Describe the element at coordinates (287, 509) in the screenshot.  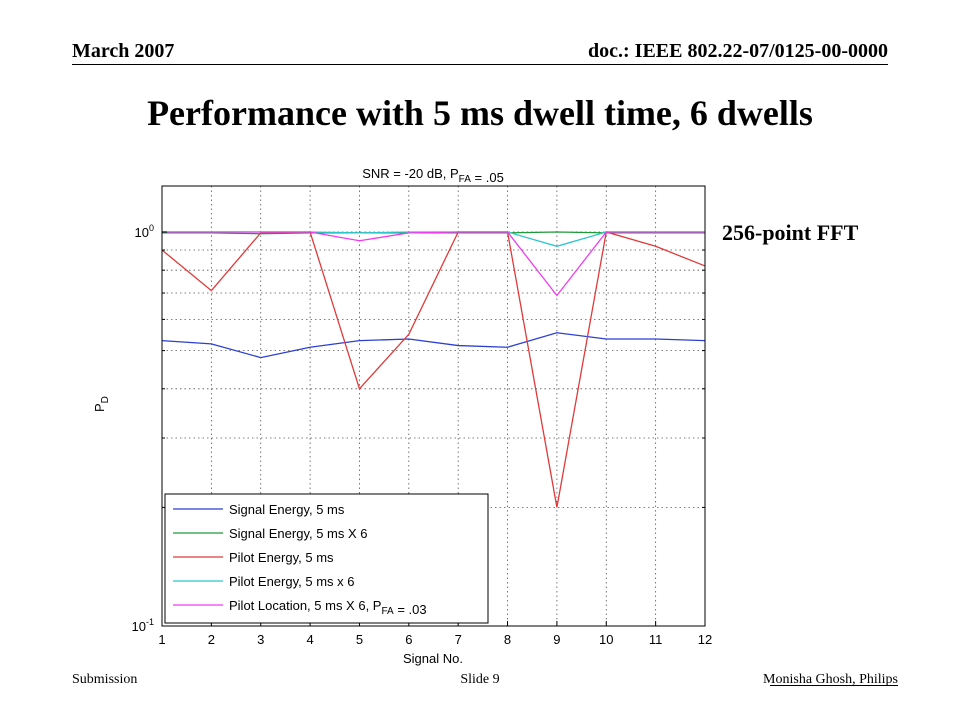
I see `legend-entry: Signal Energy, 5 ms` at that location.